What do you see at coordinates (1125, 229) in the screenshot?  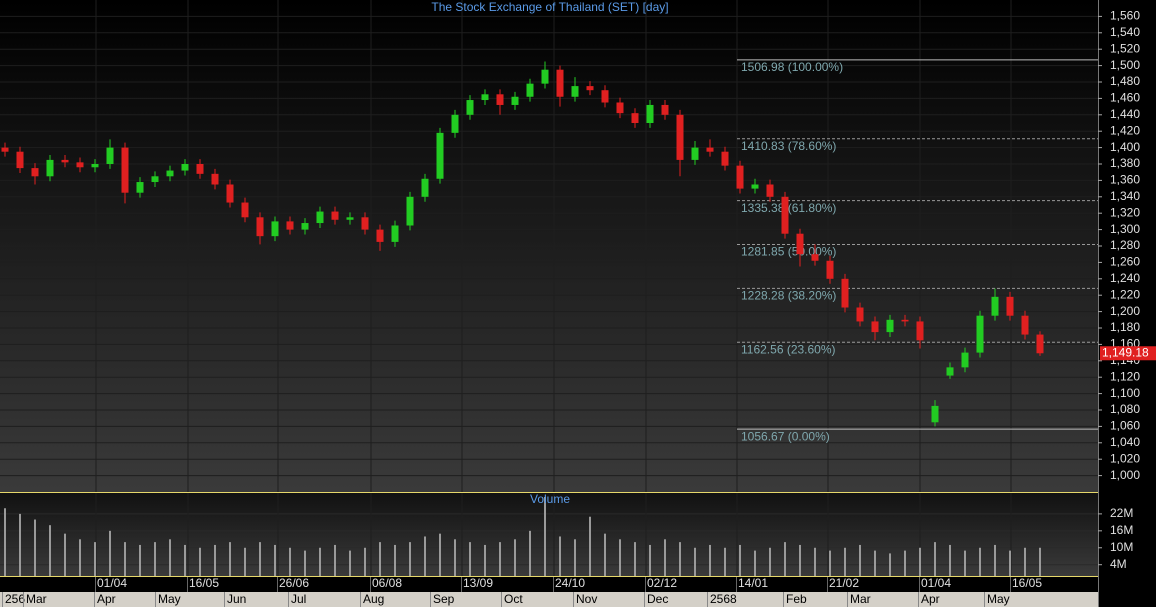 I see `y-tick-label: 1,300` at bounding box center [1125, 229].